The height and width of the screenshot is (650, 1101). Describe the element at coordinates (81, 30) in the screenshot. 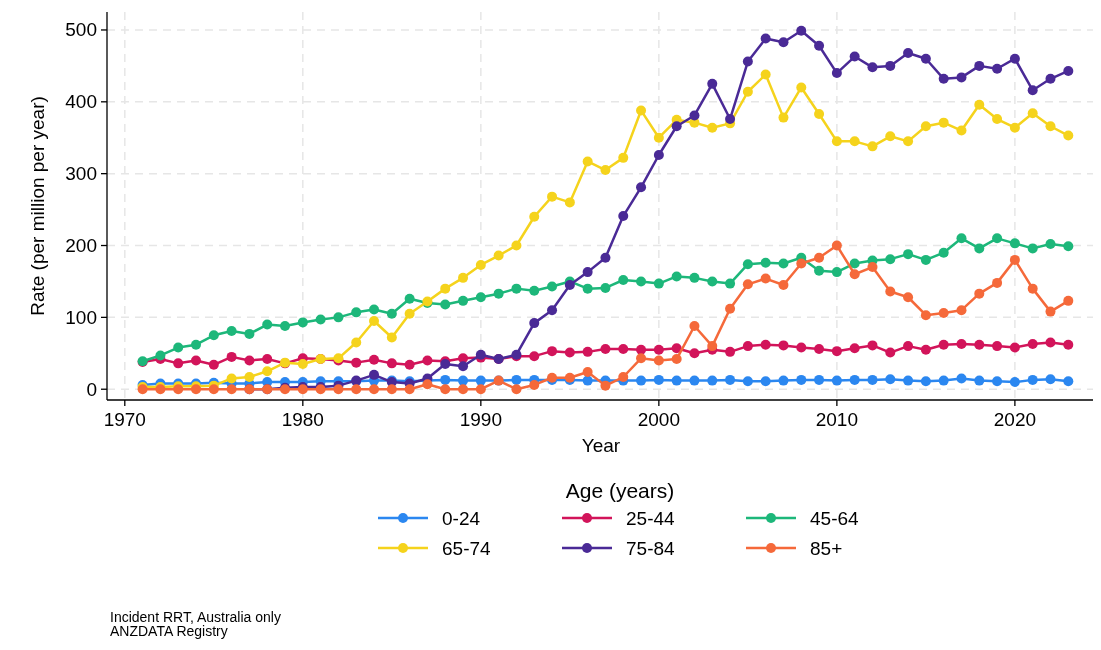

I see `y-tick-label: 500` at that location.